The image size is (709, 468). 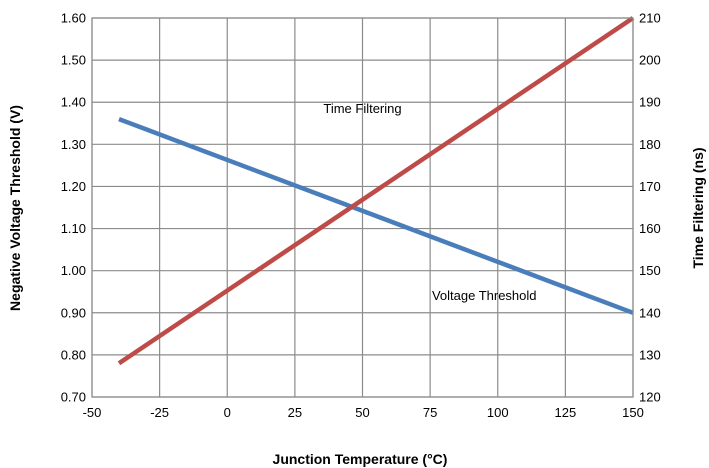 What do you see at coordinates (650, 60) in the screenshot?
I see `right-y-tick-label: 200` at bounding box center [650, 60].